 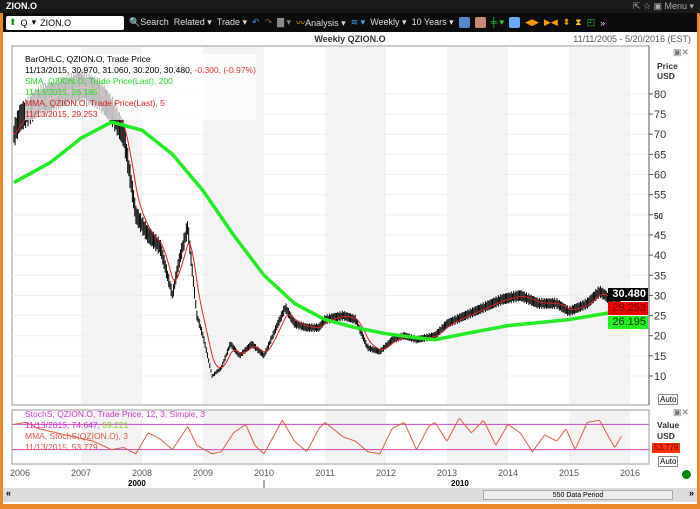 What do you see at coordinates (660, 296) in the screenshot?
I see `y-tick-label: 30` at bounding box center [660, 296].